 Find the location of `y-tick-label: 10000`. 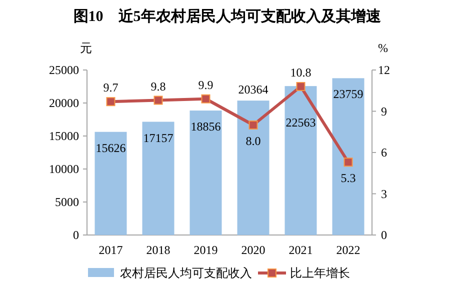

y-tick-label: 10000 is located at coordinates (64, 169).